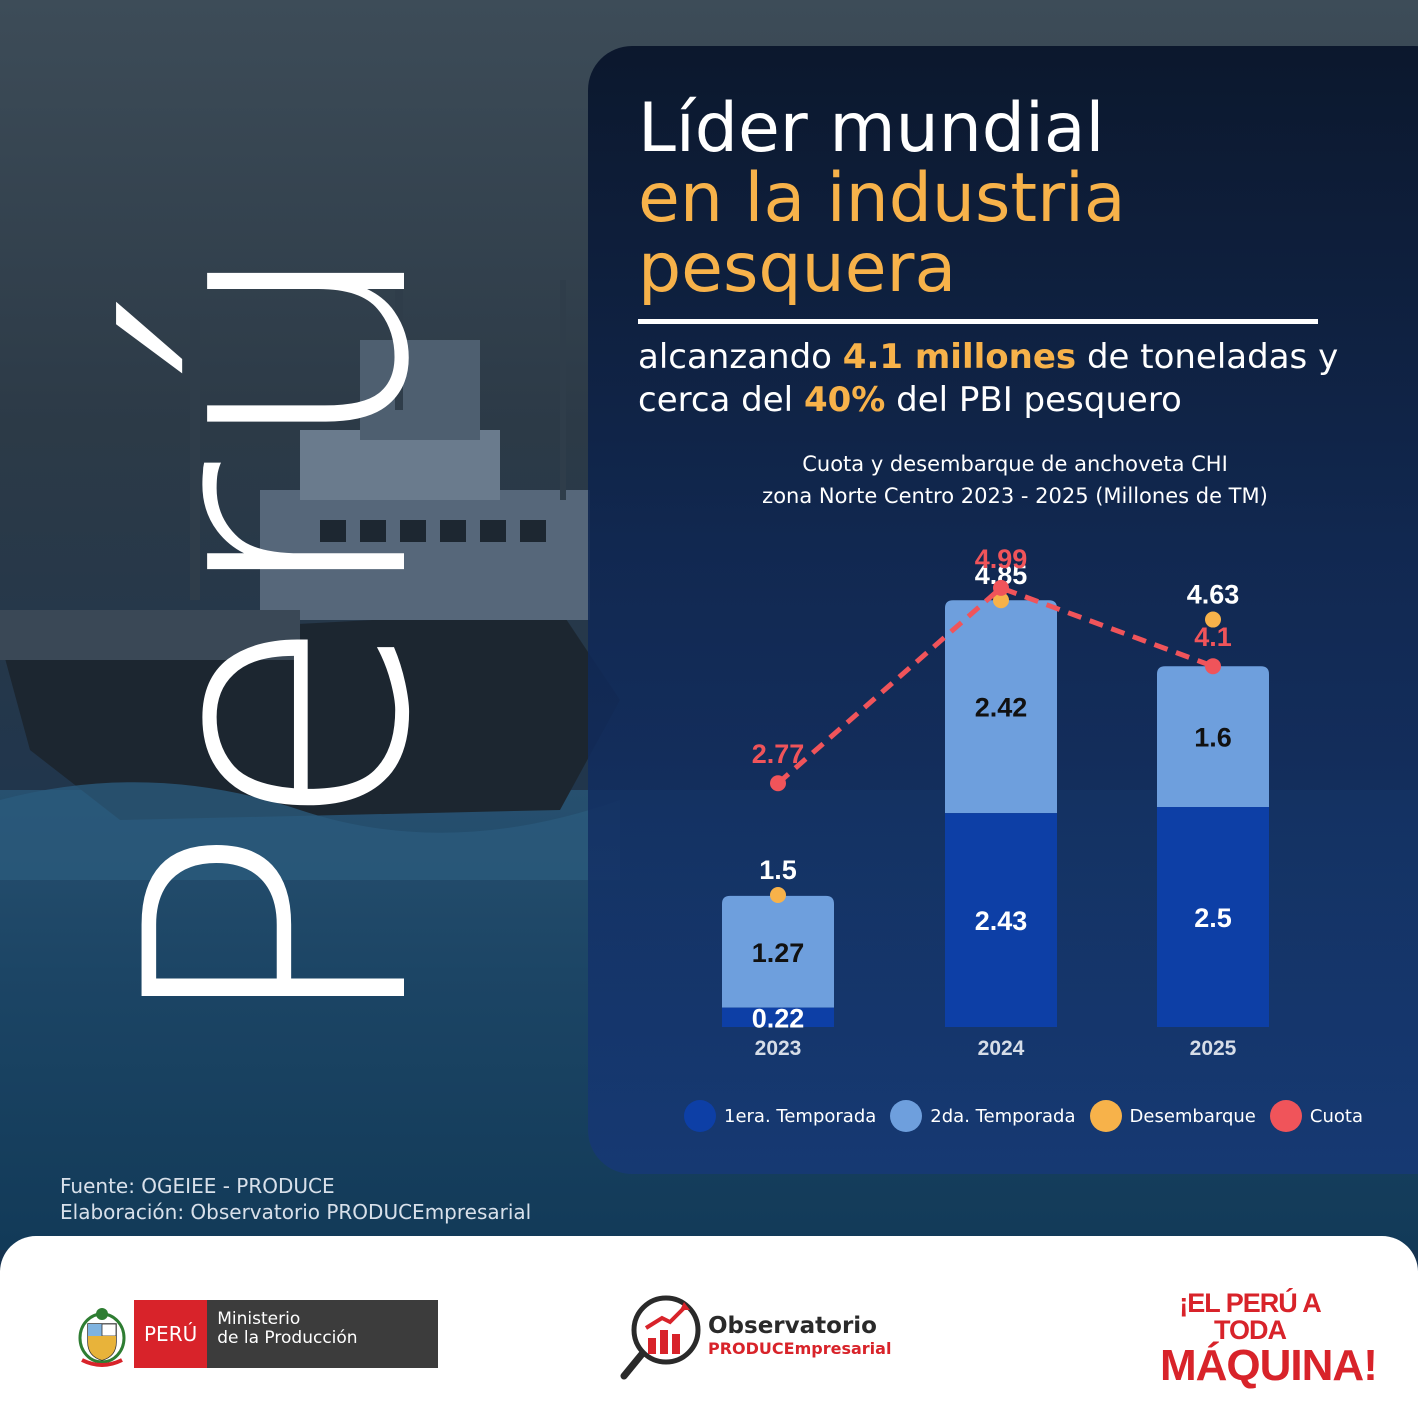  Describe the element at coordinates (1213, 595) in the screenshot. I see `desembarque-label: 4.63` at that location.